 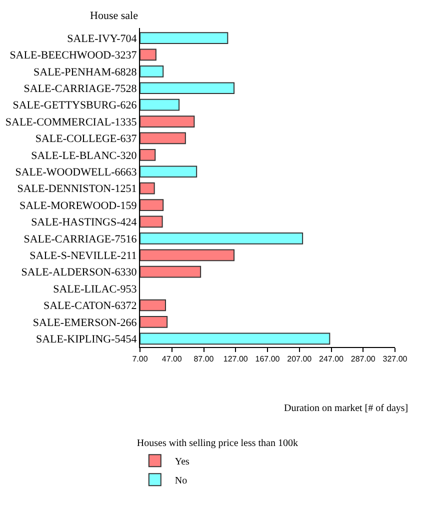 What do you see at coordinates (78, 206) in the screenshot?
I see `y-tick-label: SALE-MOREWOOD-159` at bounding box center [78, 206].